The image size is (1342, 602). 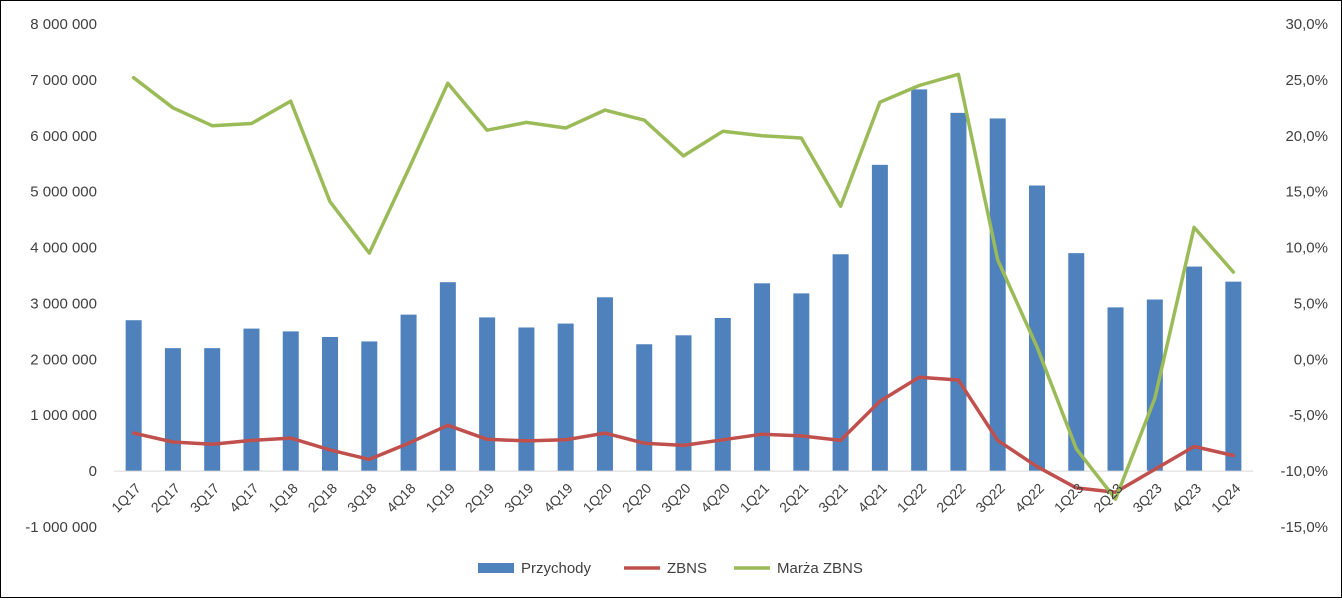 I want to click on category-label-4Q18: 4Q18, so click(x=401, y=498).